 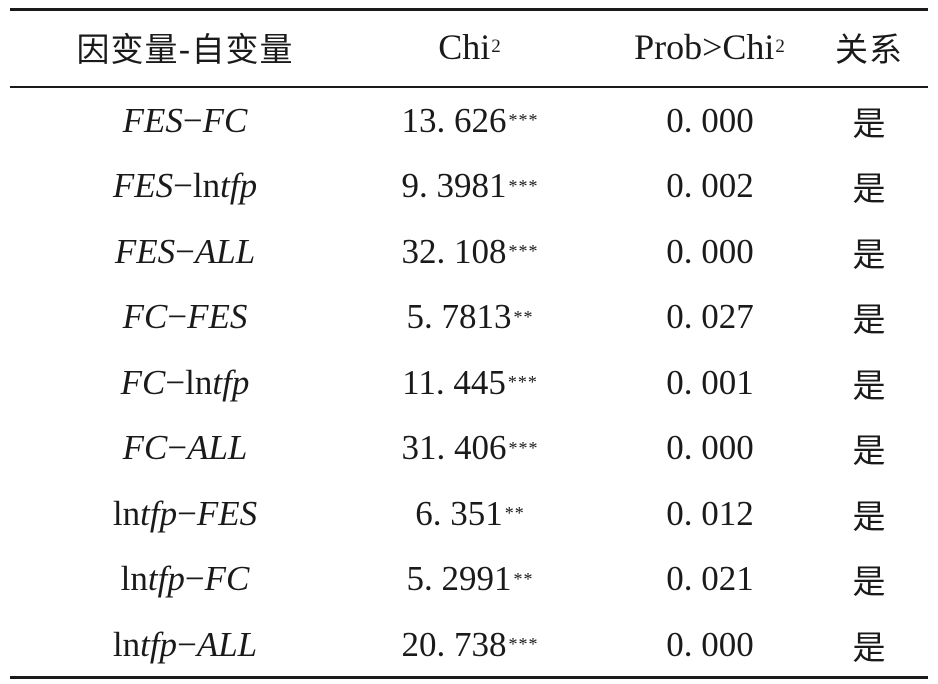 What do you see at coordinates (454, 251) in the screenshot?
I see `chi2-value: 32. 108` at bounding box center [454, 251].